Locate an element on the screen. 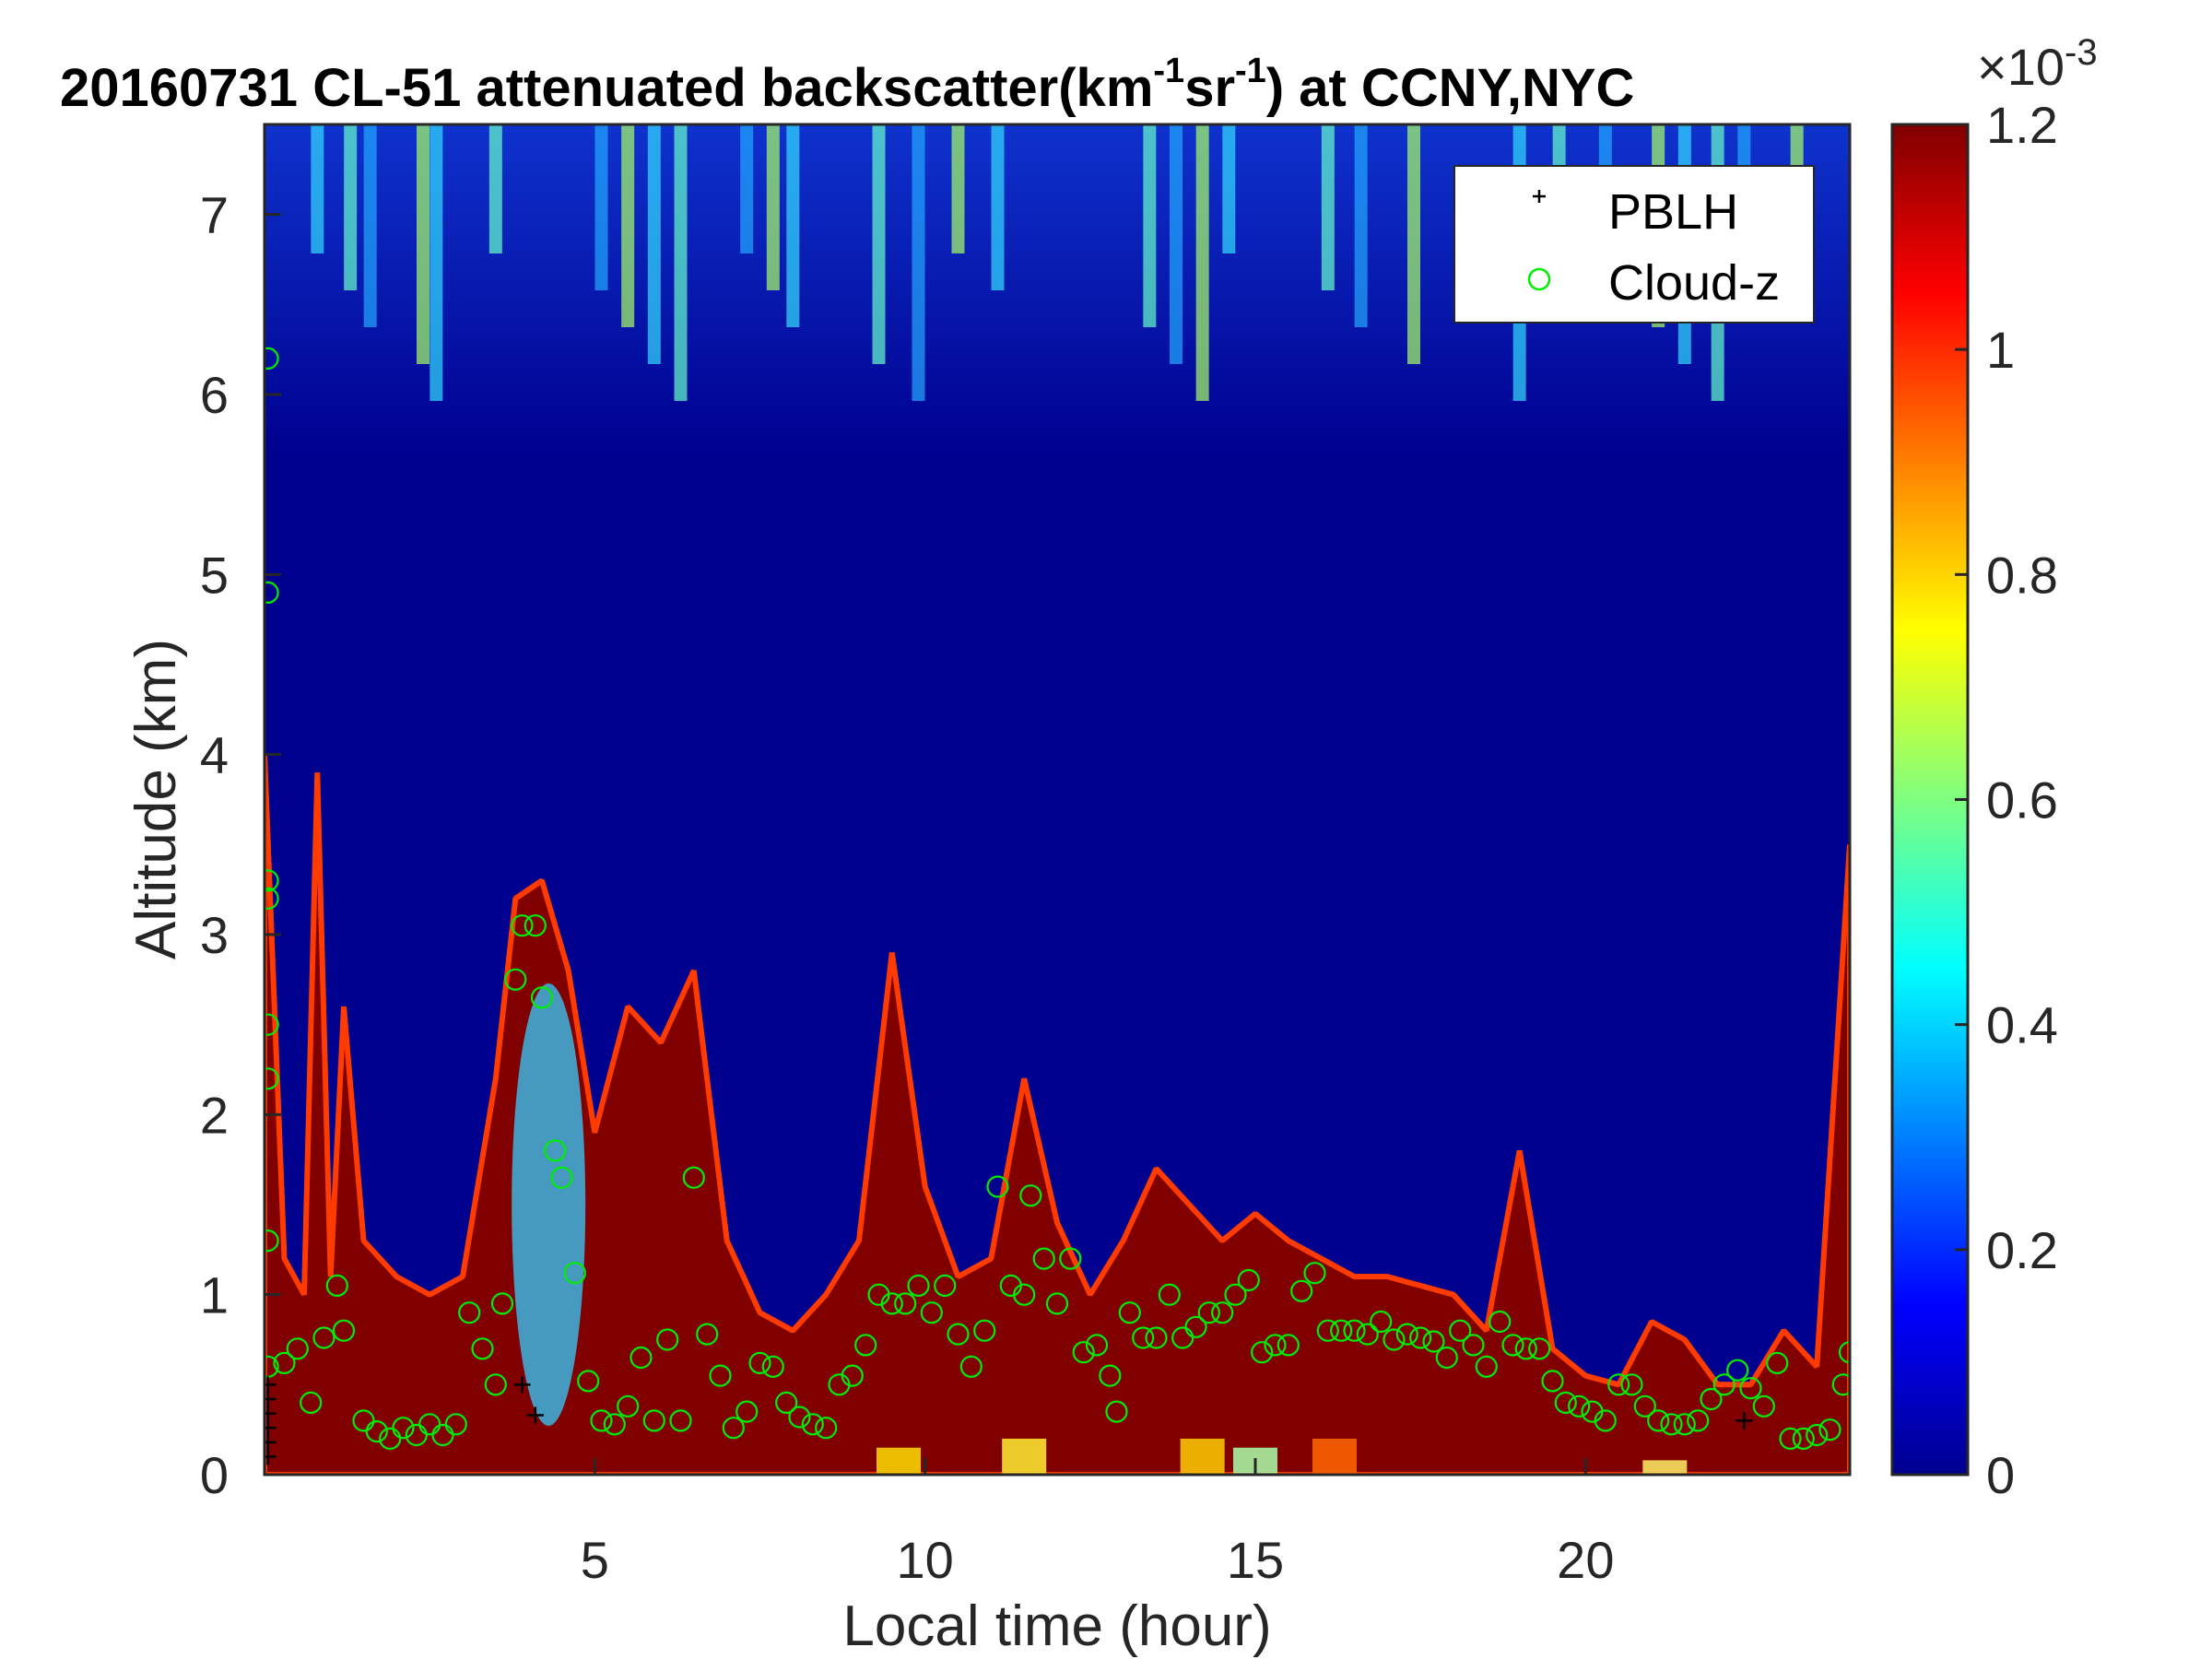  circle-marker-icon is located at coordinates (1539, 279).